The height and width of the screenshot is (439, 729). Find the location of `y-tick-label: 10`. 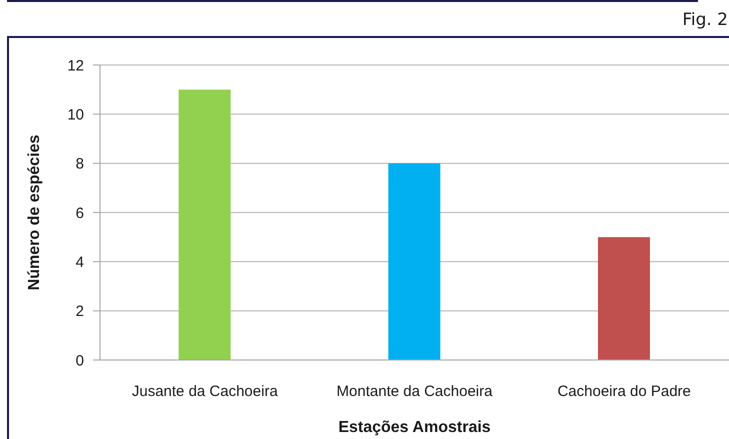

y-tick-label: 10 is located at coordinates (75, 115).